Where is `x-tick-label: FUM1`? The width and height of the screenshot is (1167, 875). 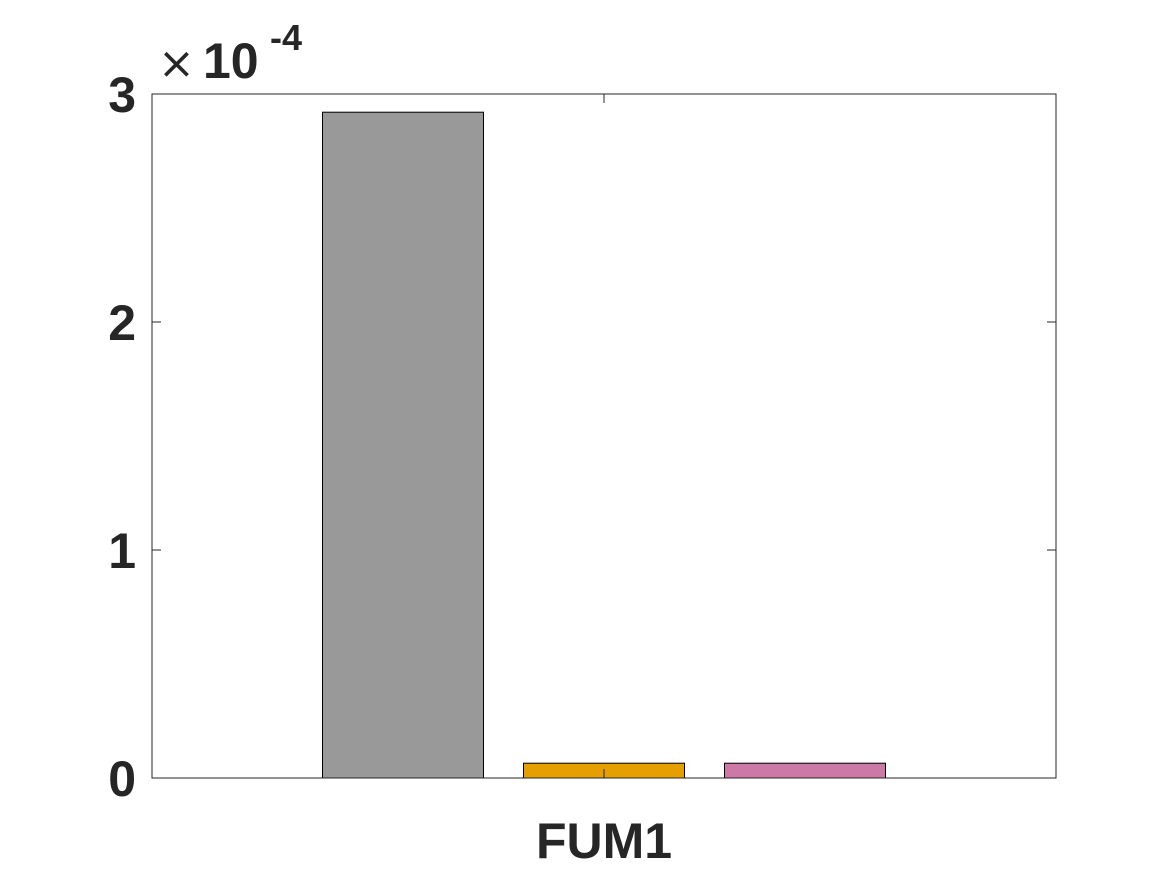
x-tick-label: FUM1 is located at coordinates (604, 841).